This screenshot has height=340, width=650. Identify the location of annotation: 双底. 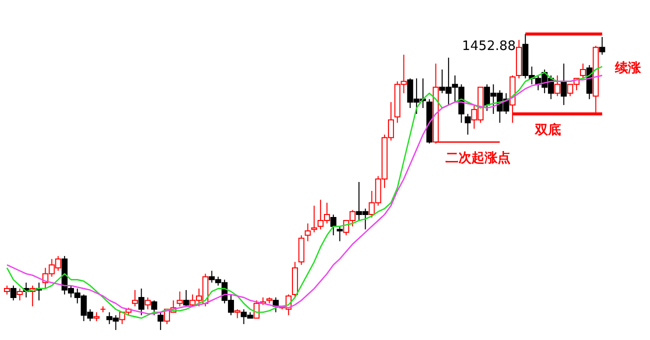
(547, 130).